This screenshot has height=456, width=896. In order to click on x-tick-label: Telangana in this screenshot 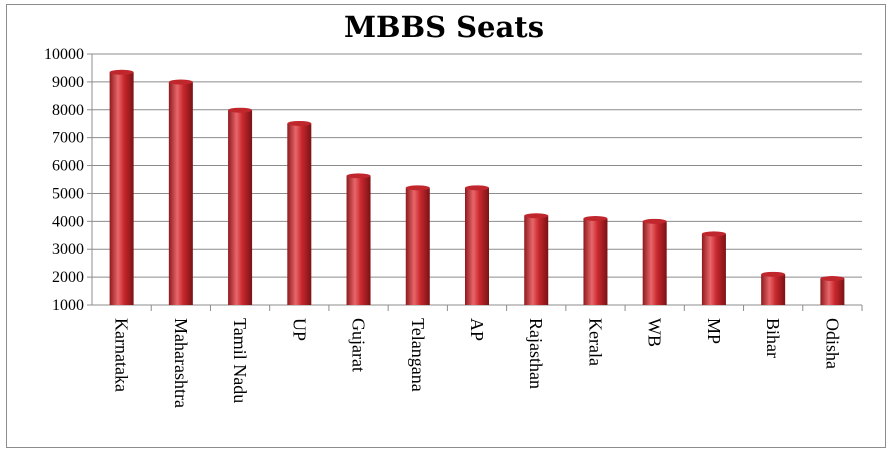, I will do `click(418, 355)`.